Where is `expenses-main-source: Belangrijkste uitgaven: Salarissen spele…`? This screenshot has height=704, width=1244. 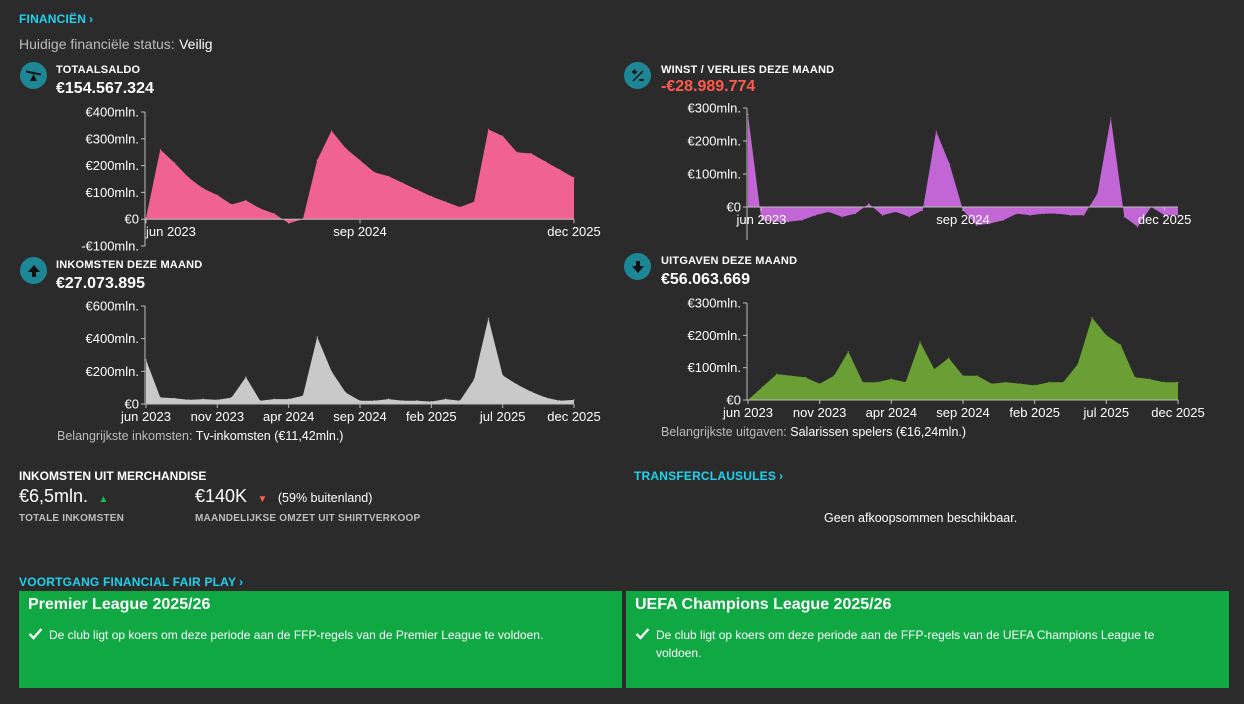
expenses-main-source: Belangrijkste uitgaven: Salarissen spele… is located at coordinates (813, 432).